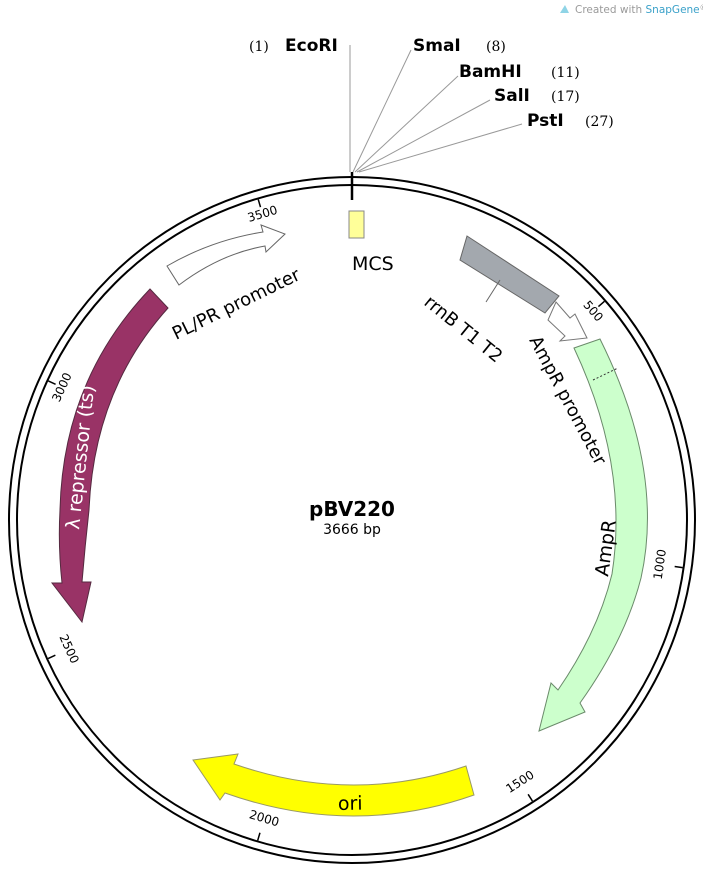  I want to click on site-bamhi-pos: (11), so click(565, 73).